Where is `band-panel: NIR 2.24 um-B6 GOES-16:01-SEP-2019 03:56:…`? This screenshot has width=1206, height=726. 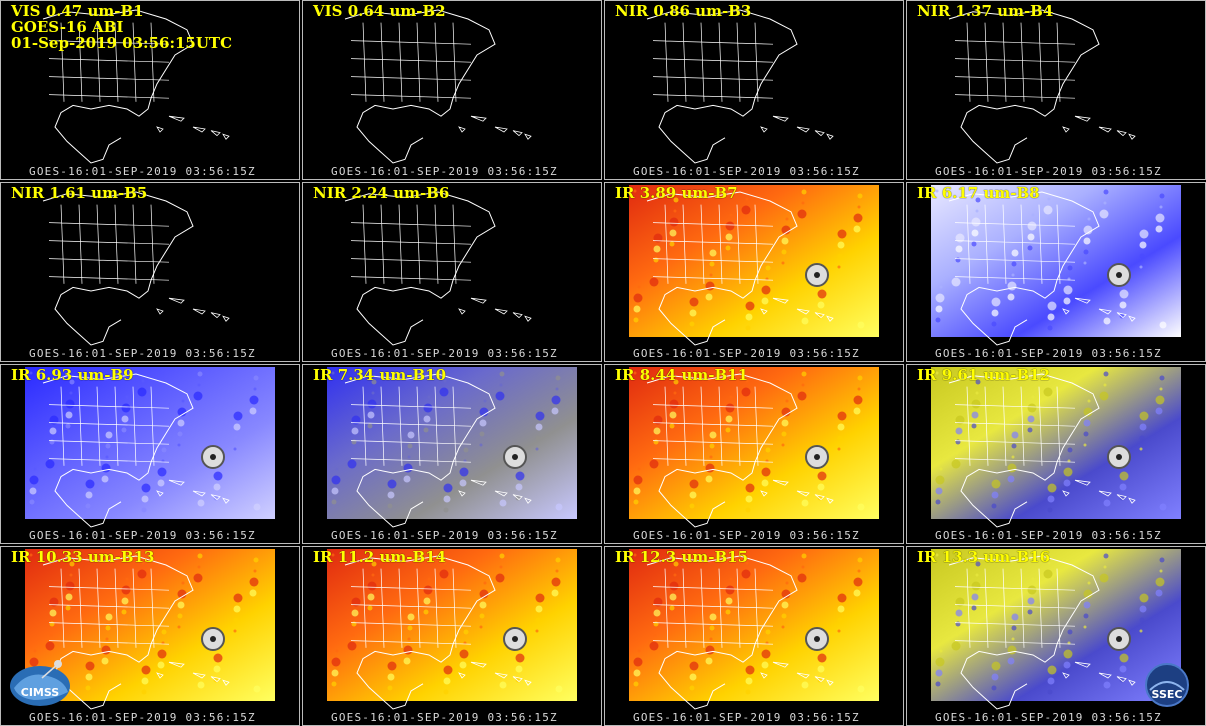
band-panel: NIR 2.24 um-B6 GOES-16:01-SEP-2019 03:56:… is located at coordinates (452, 272).